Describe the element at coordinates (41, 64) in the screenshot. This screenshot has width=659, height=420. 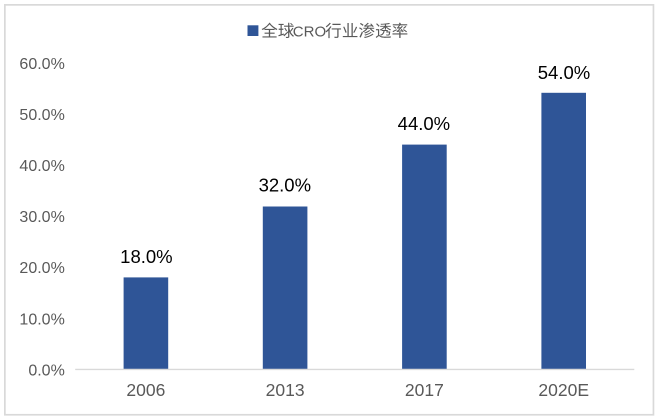
I see `svg-text: 60.0%` at that location.